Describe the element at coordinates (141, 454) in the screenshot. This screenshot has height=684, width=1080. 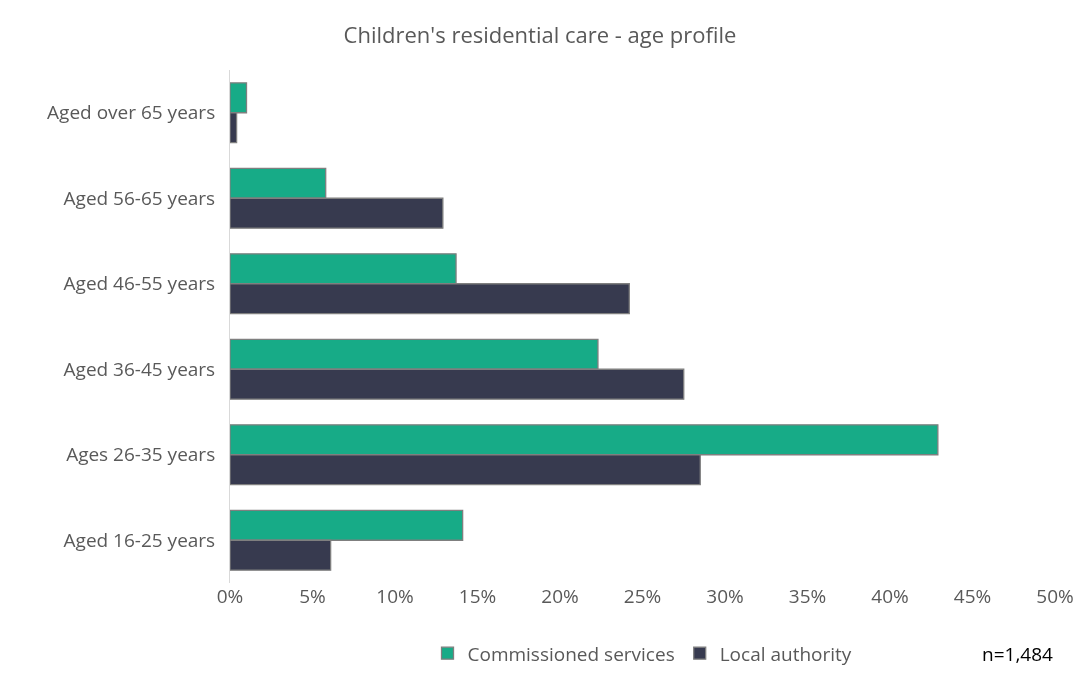
I see `y-tick-label: Ages 26-35 years` at that location.